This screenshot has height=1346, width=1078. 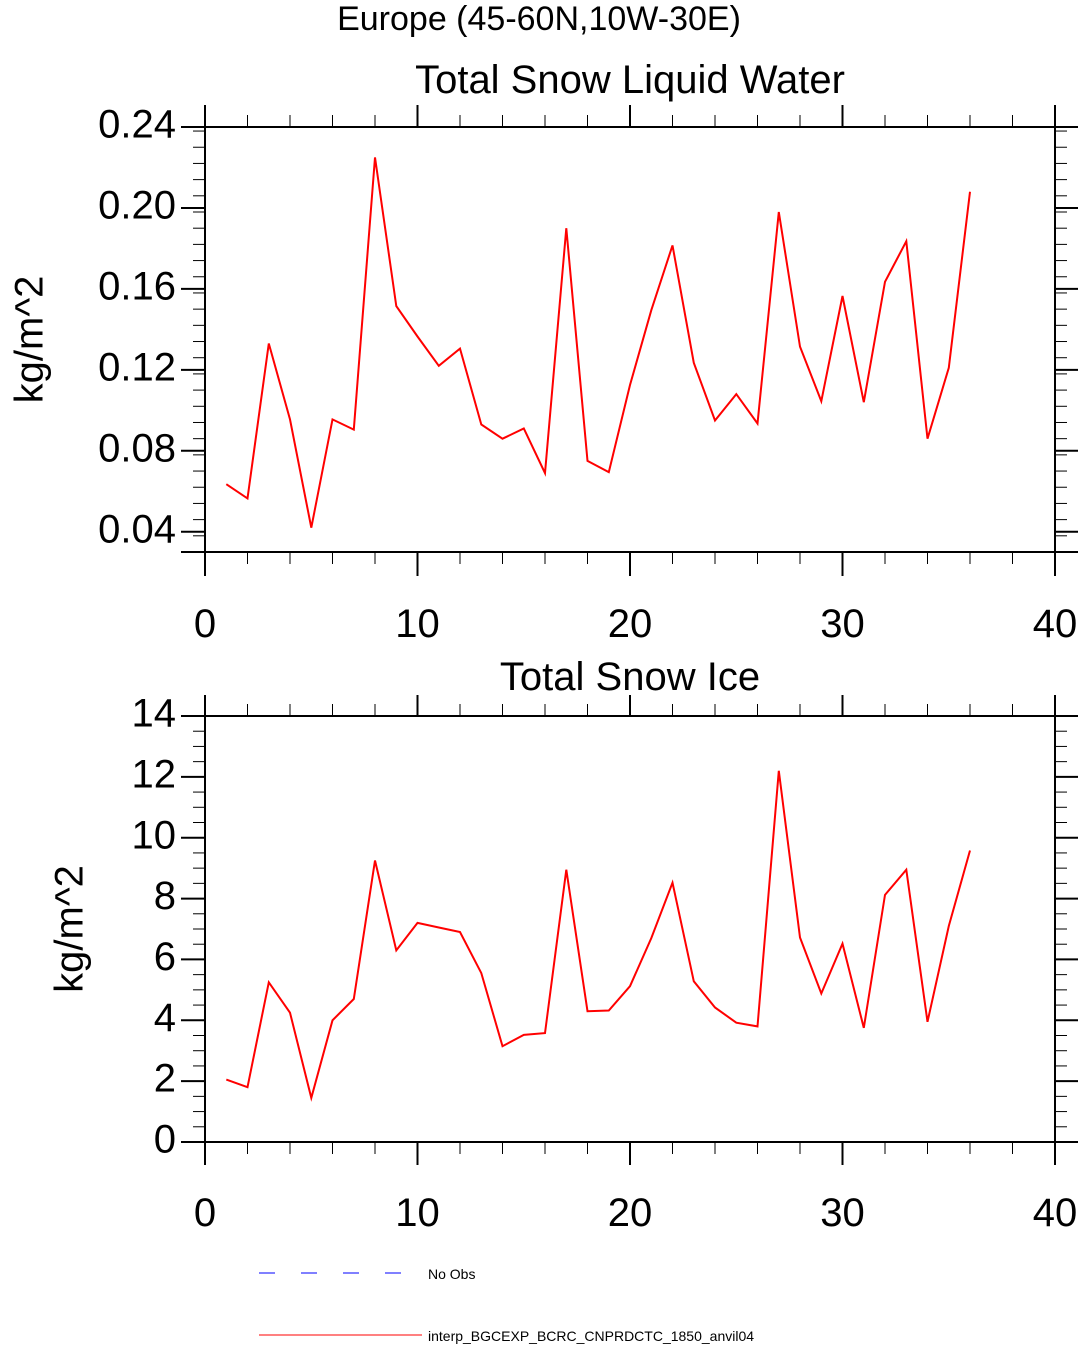 What do you see at coordinates (154, 714) in the screenshot?
I see `y-tick-label: 14` at bounding box center [154, 714].